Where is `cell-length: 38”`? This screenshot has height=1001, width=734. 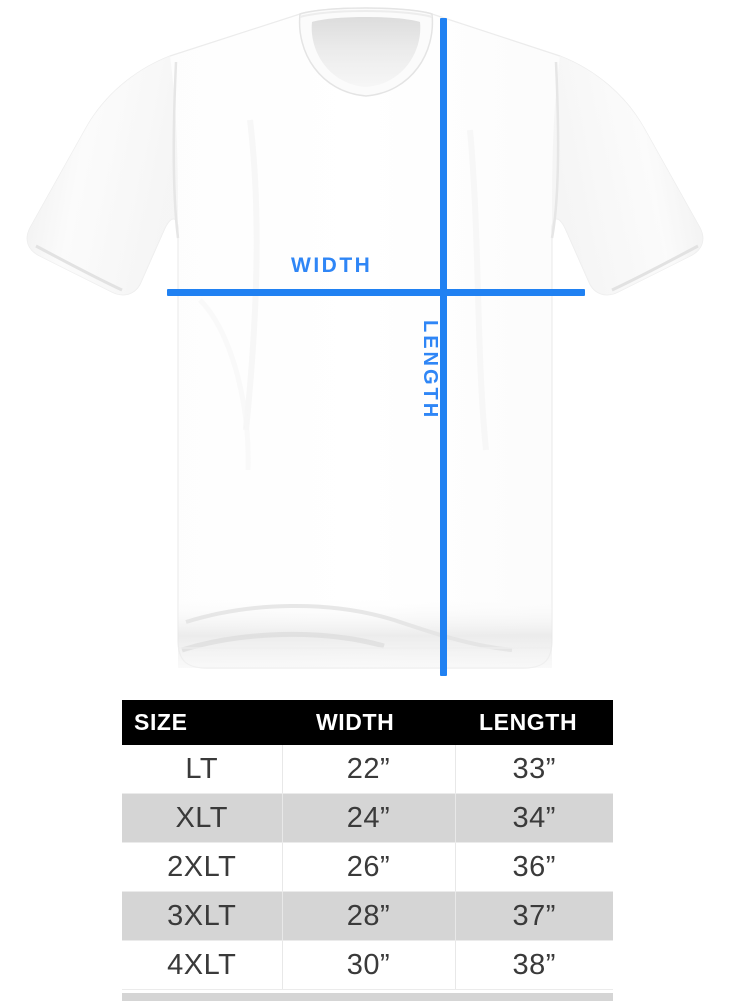
cell-length: 38” is located at coordinates (534, 965).